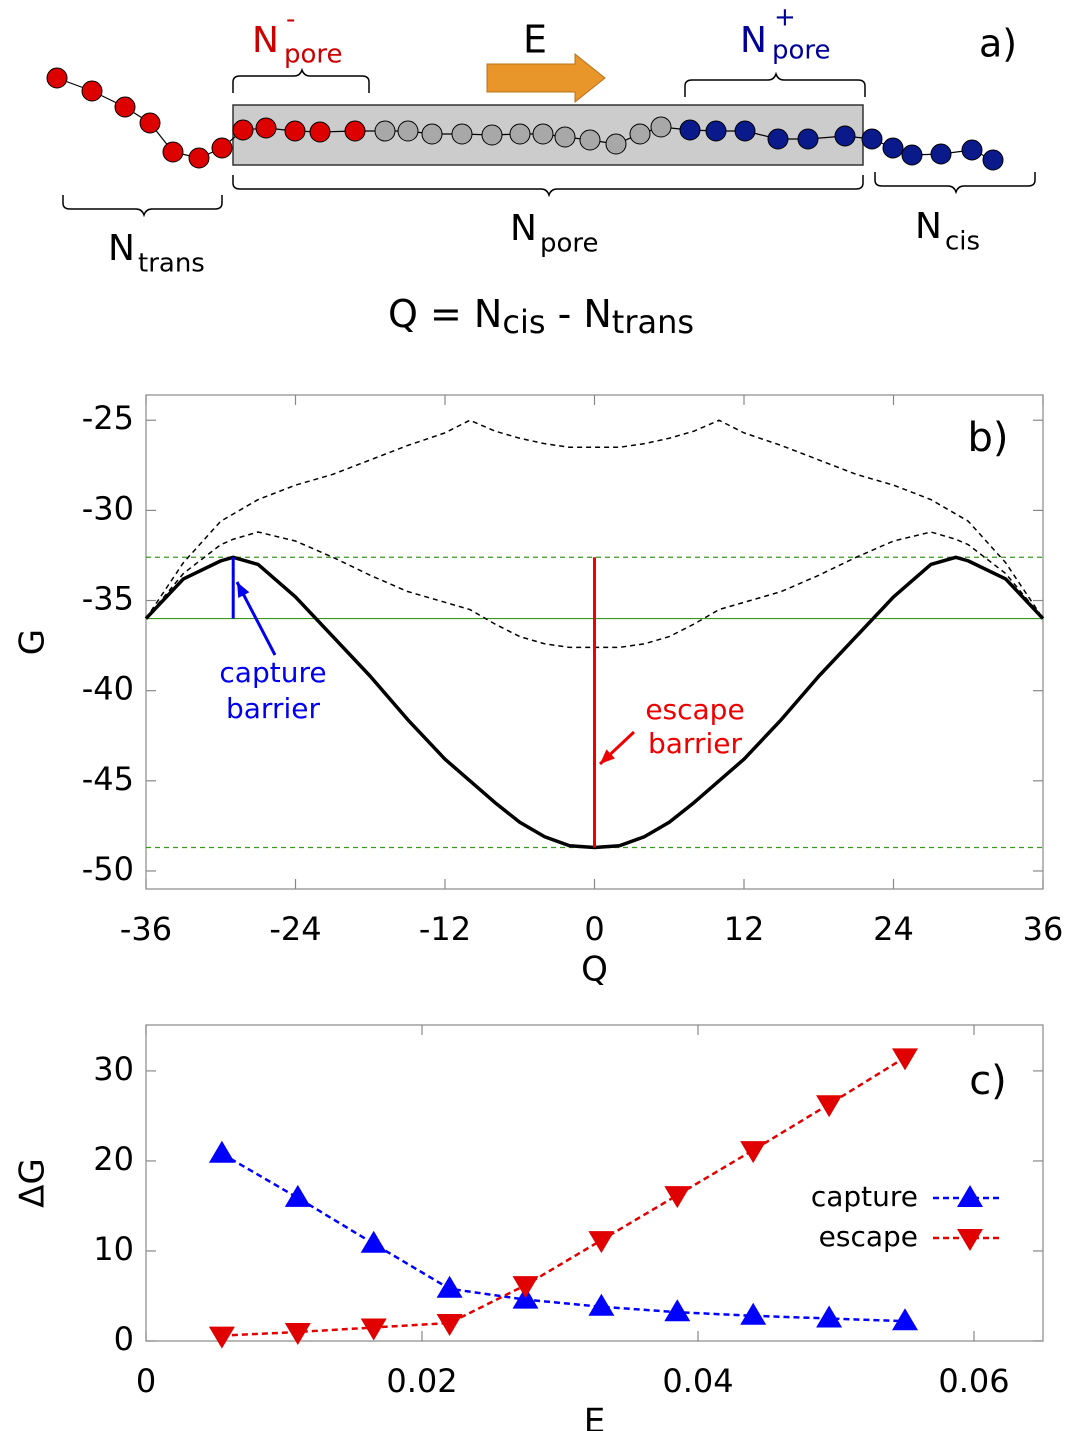 Image resolution: width=1075 pixels, height=1431 pixels. Describe the element at coordinates (535, 40) in the screenshot. I see `field-label: E` at that location.